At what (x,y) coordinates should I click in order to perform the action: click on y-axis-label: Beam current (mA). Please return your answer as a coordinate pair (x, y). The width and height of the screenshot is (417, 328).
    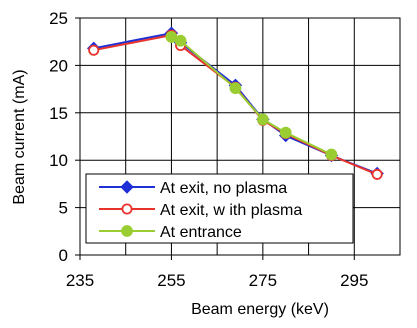
    Looking at the image, I should click on (19, 136).